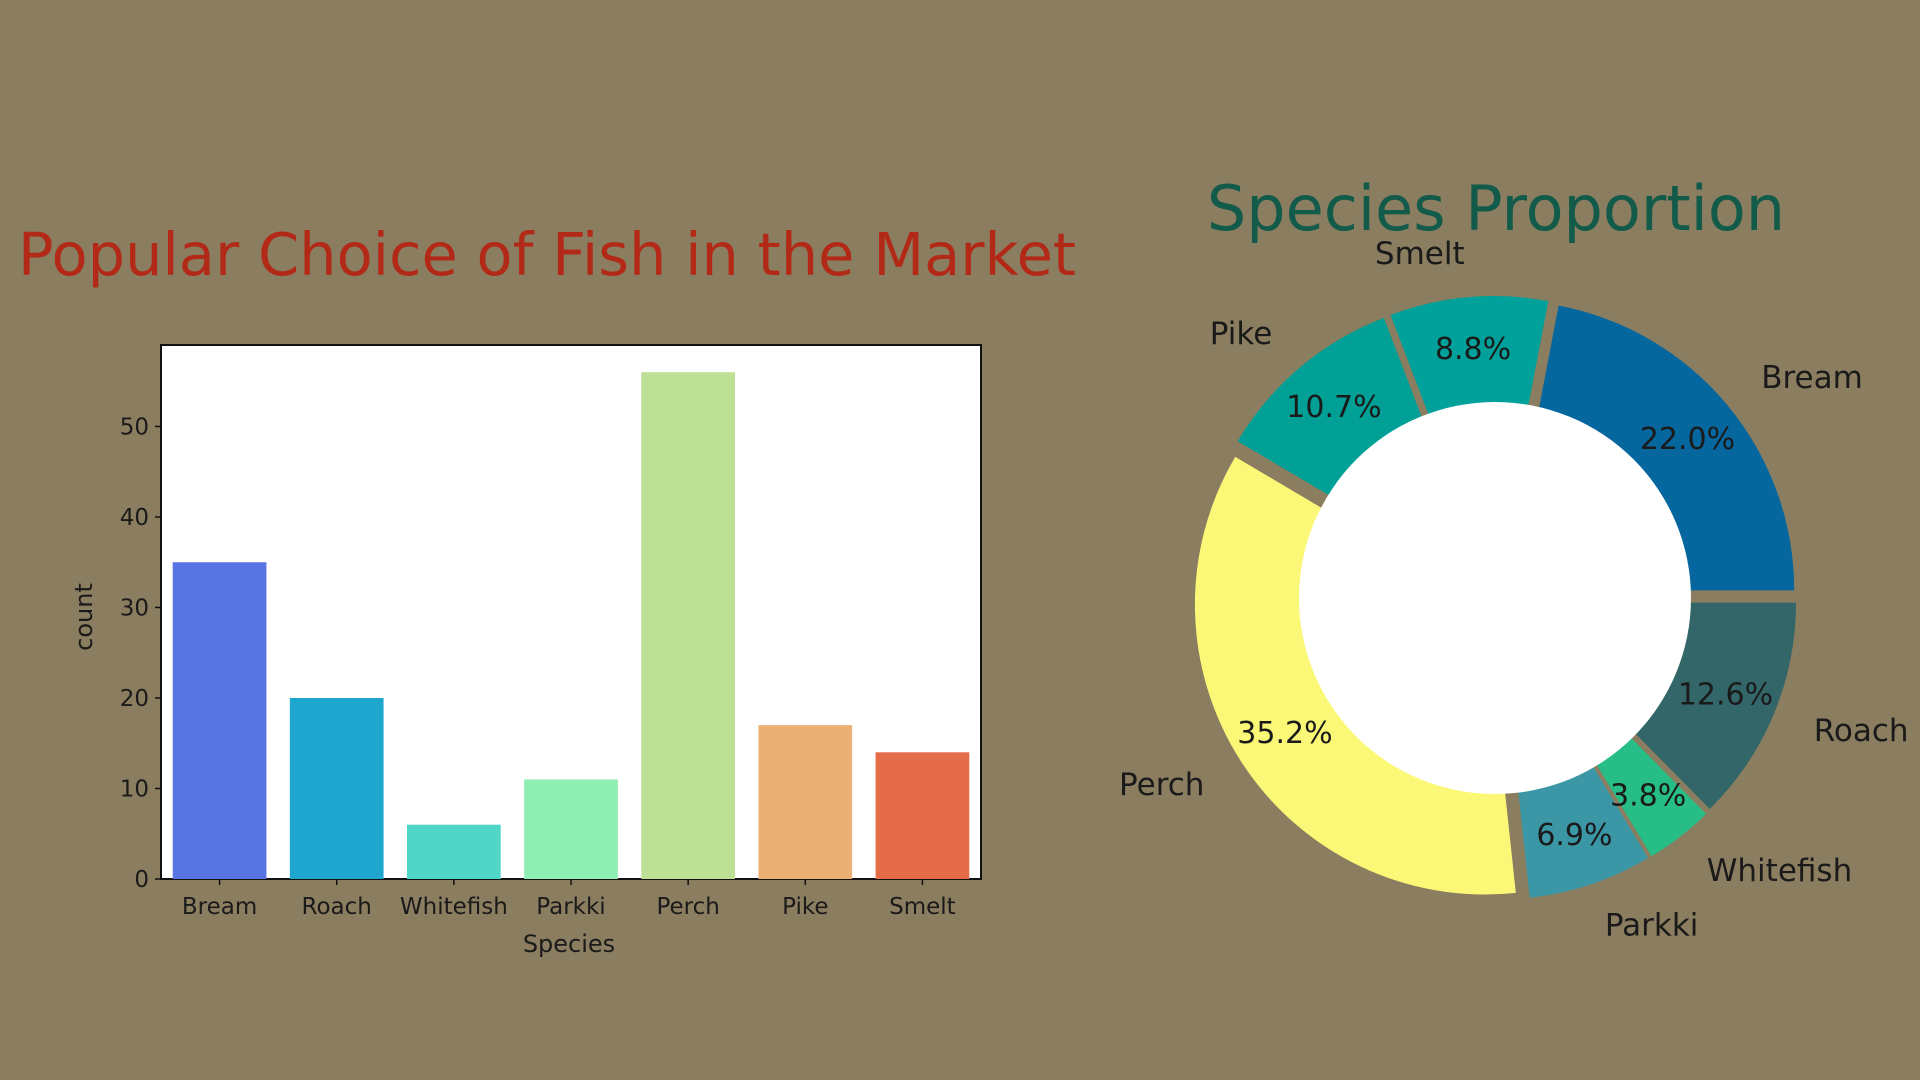  Describe the element at coordinates (569, 944) in the screenshot. I see `bar-x-axis-label: Species` at that location.